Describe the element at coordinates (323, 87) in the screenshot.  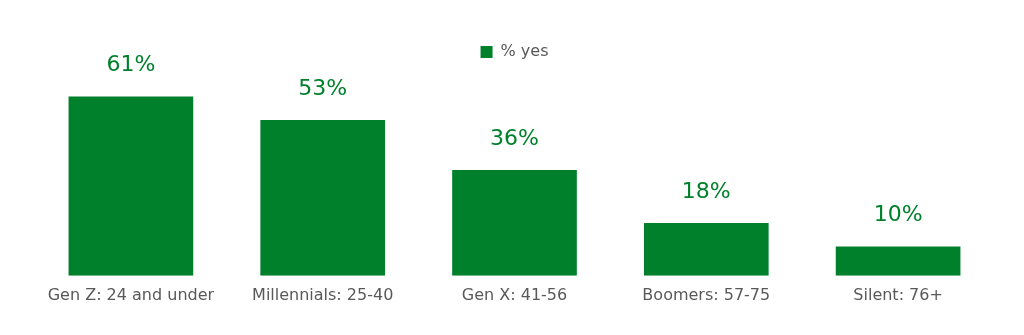
I see `data-label: 53%` at that location.